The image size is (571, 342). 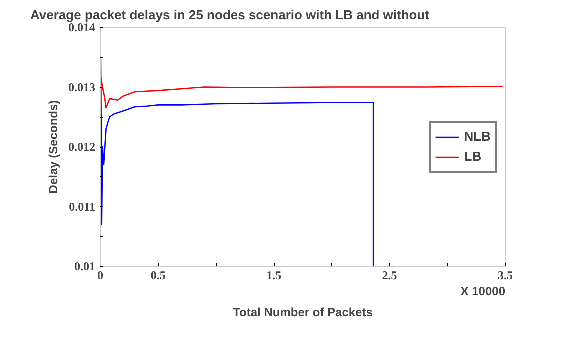 What do you see at coordinates (473, 156) in the screenshot?
I see `legend-label: LB` at bounding box center [473, 156].